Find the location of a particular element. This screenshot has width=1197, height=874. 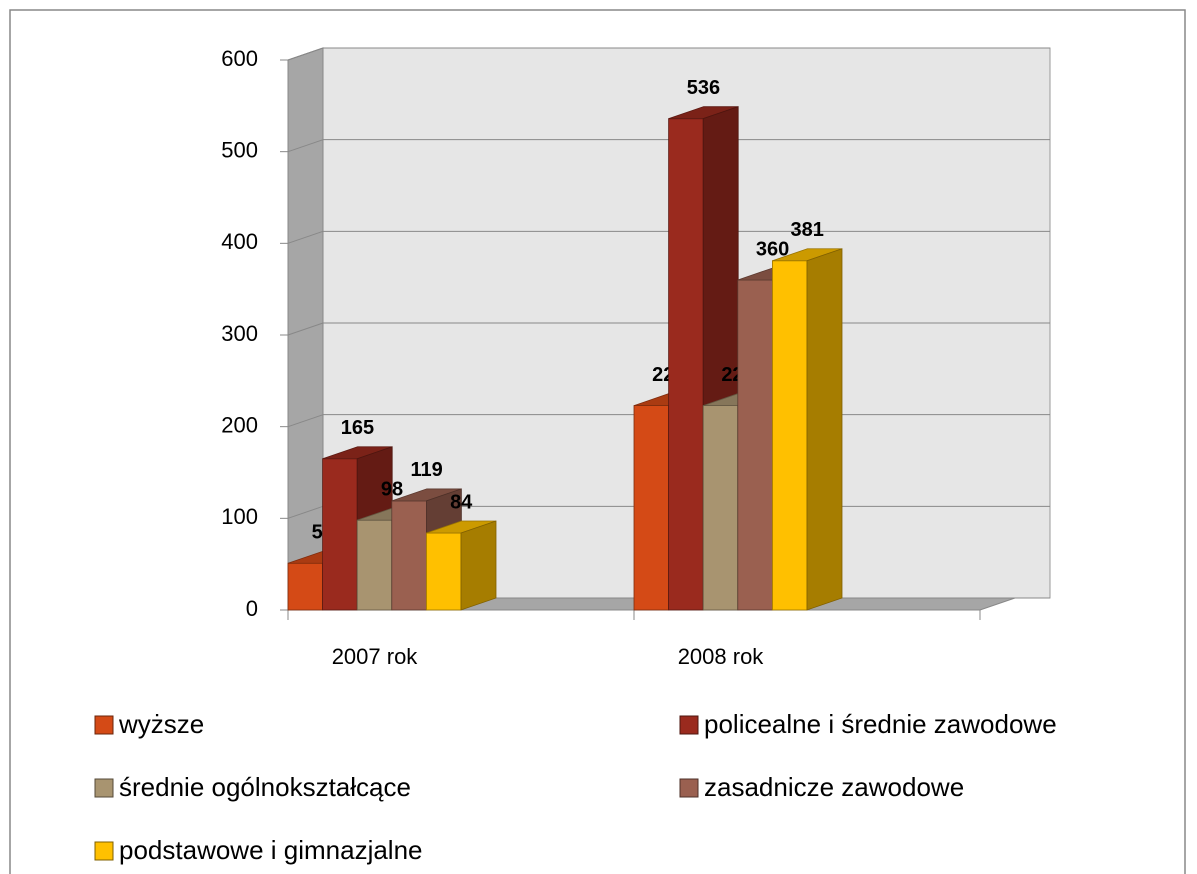

data-label: 360 is located at coordinates (772, 249).